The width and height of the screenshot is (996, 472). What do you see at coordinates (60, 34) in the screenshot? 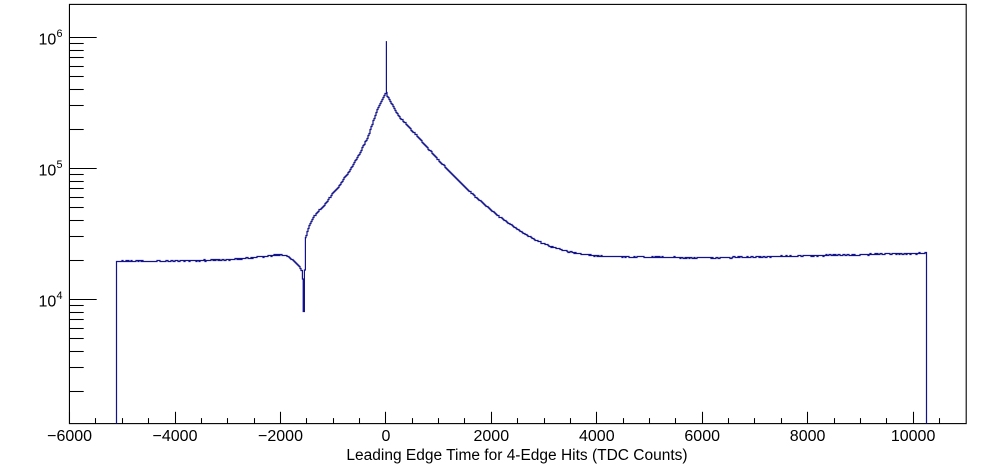
I see `svg-text: 6` at bounding box center [60, 34].